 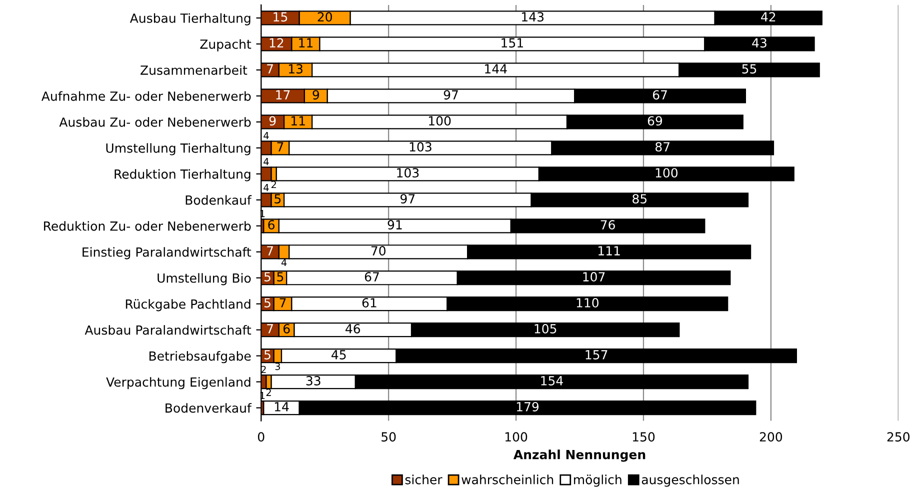 I want to click on y-tick-label: Bodenverkauf, so click(x=209, y=408).